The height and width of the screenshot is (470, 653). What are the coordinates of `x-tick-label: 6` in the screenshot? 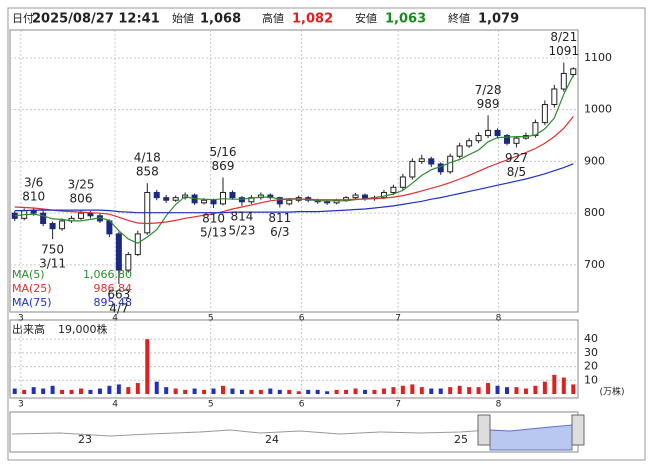 It's located at (302, 405).